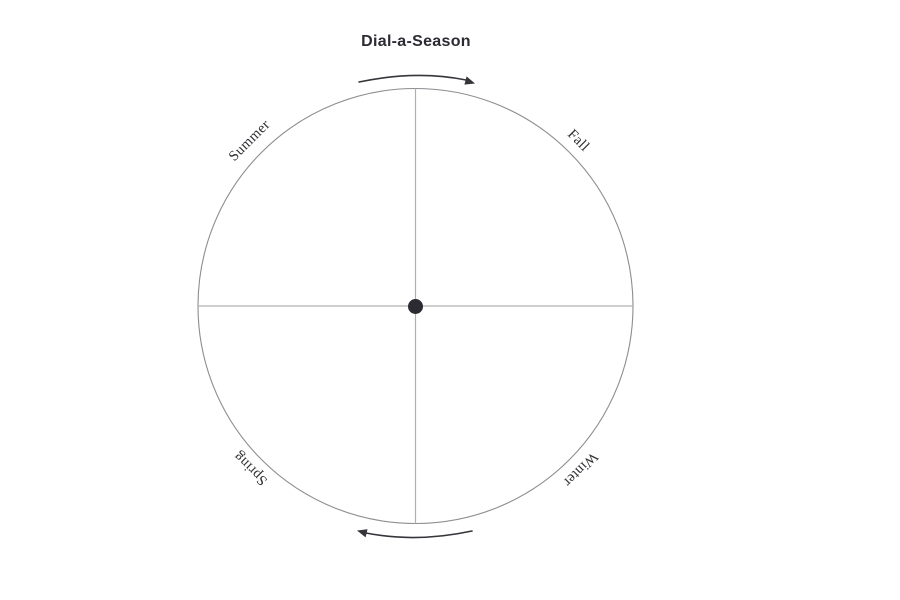  What do you see at coordinates (416, 79) in the screenshot?
I see `arc-arrow-right-icon` at bounding box center [416, 79].